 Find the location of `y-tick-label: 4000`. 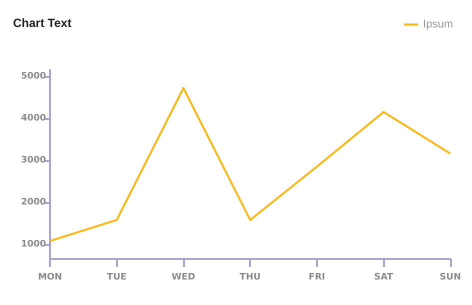

y-tick-label: 4000 is located at coordinates (33, 118).